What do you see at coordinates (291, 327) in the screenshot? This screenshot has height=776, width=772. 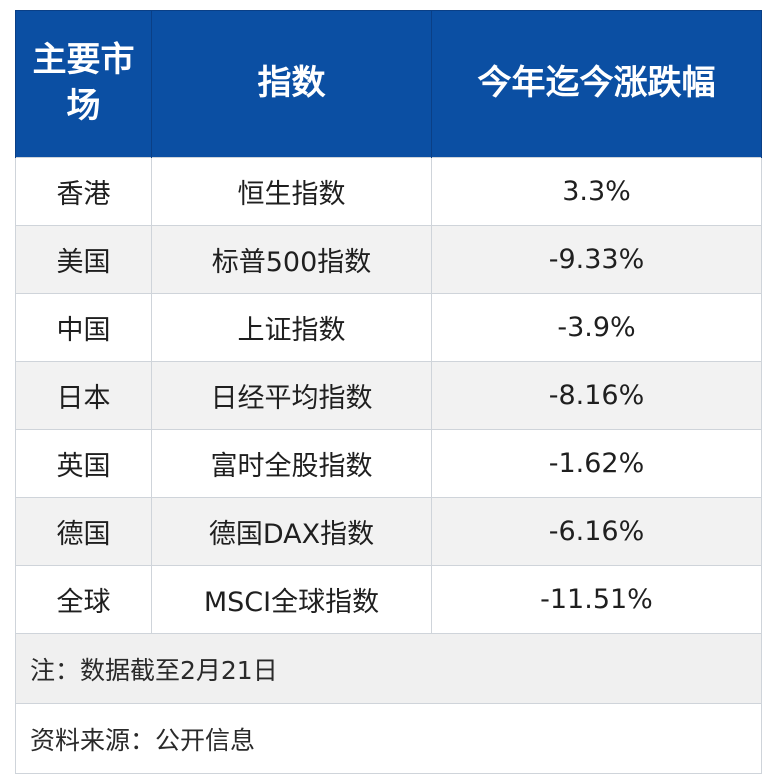 I see `cell-index: 上证指数` at bounding box center [291, 327].